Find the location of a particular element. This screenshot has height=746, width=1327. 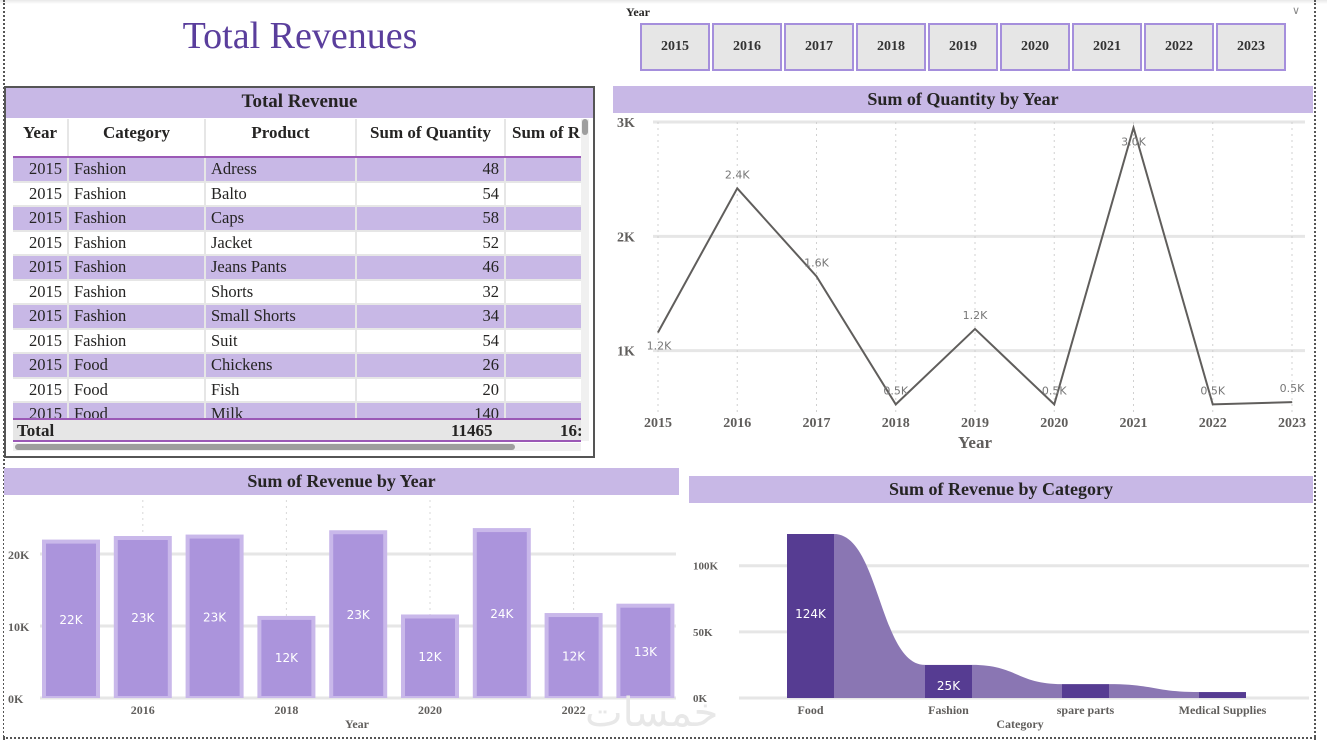

table-row: 2015 Fashion Adress 48 is located at coordinates (297, 170).